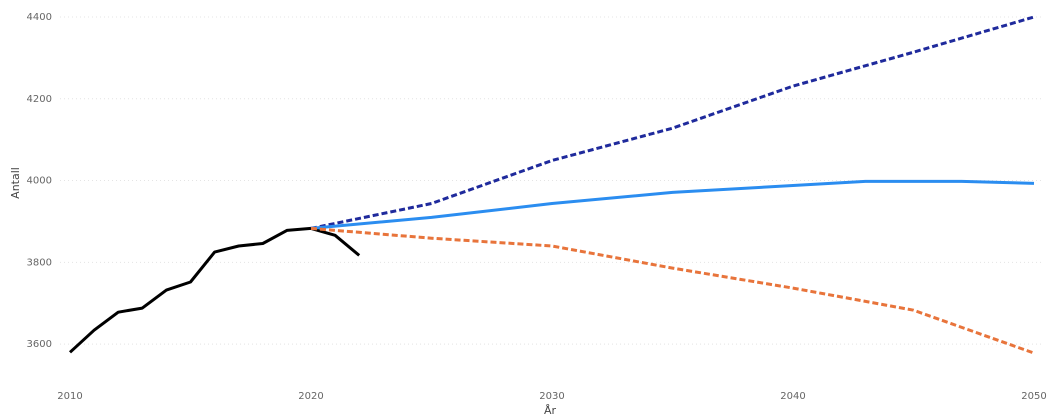 The image size is (1048, 418). I want to click on x-tick-label: 2050, so click(1033, 396).